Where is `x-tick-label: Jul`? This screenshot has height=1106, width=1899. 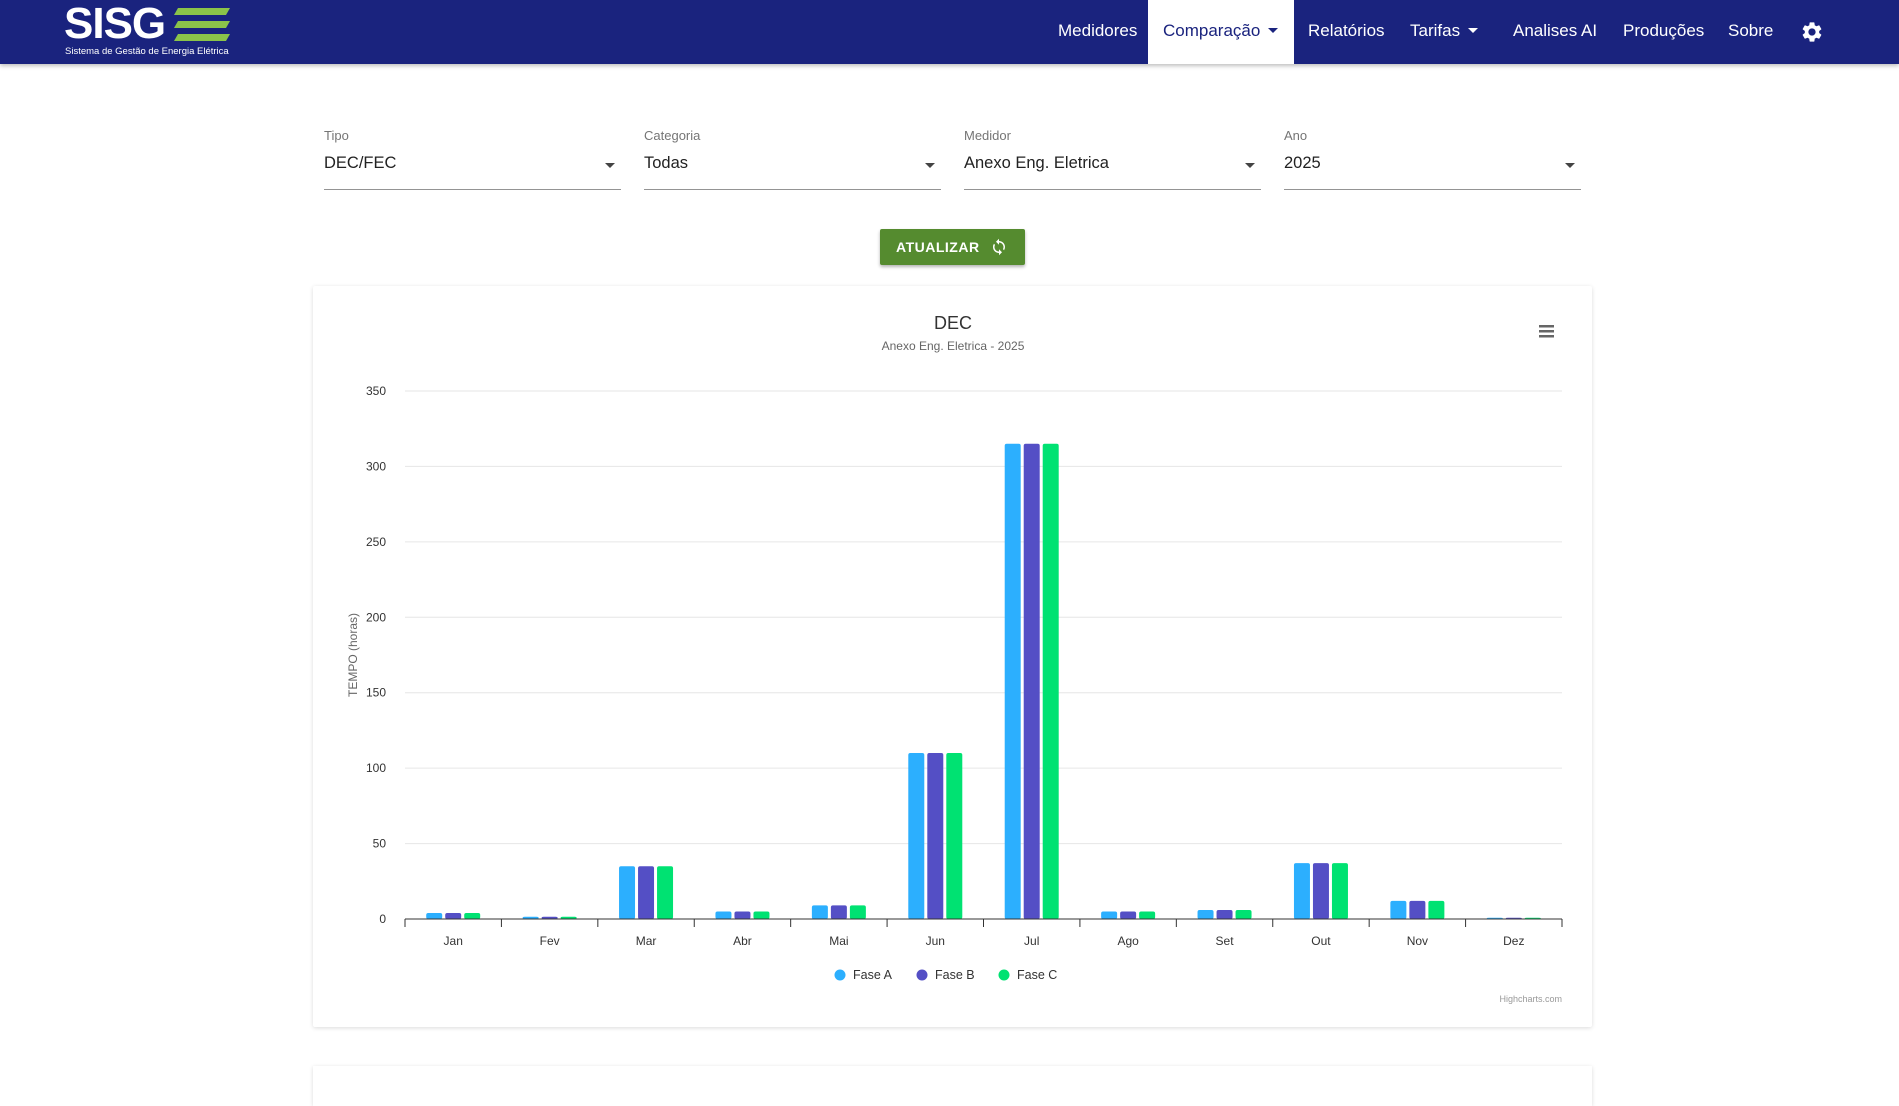 x-tick-label: Jul is located at coordinates (1031, 941).